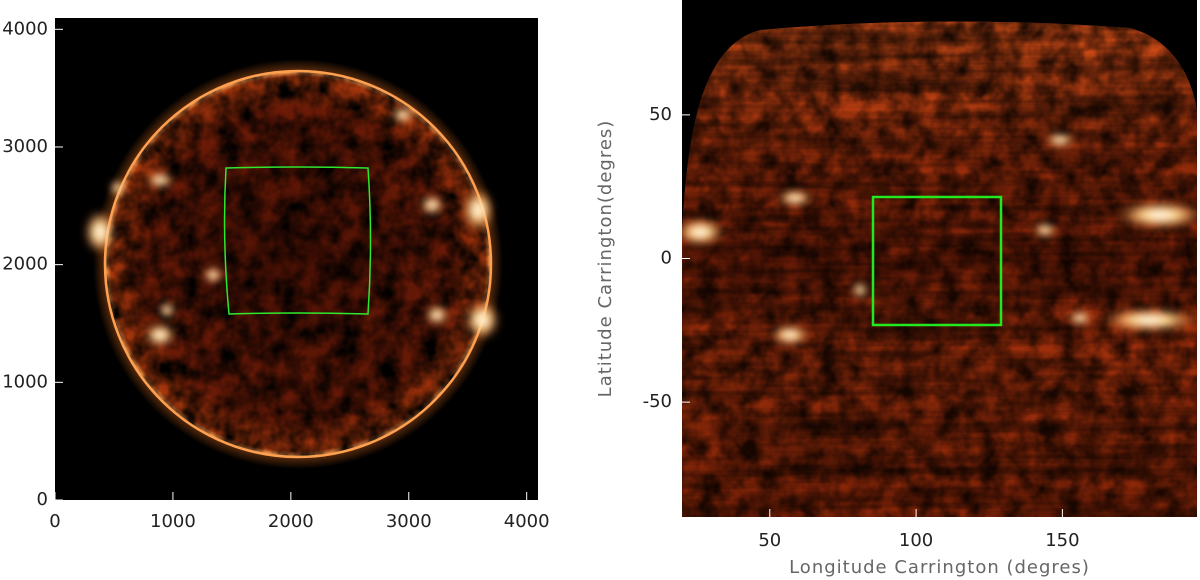 The width and height of the screenshot is (1200, 580). I want to click on y-tick-label: 1000, so click(25, 381).